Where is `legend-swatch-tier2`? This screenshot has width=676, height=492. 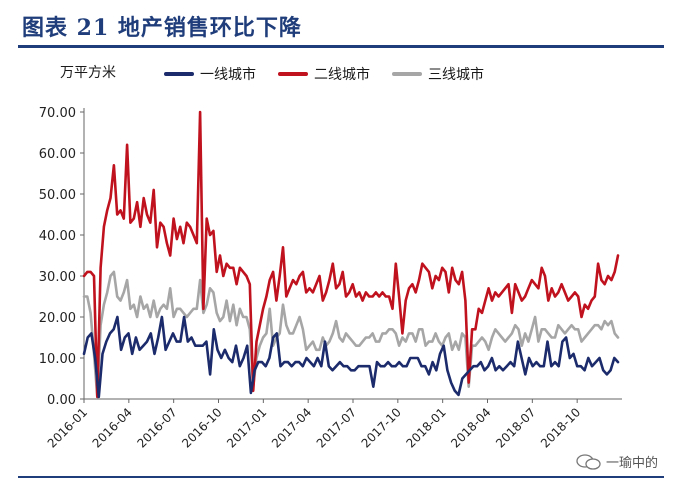
legend-swatch-tier2 is located at coordinates (293, 74).